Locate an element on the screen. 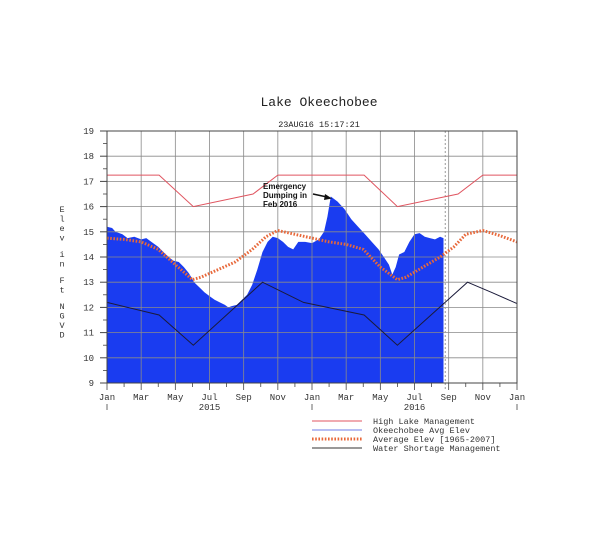 The image size is (605, 547). chart-timestamp: 23AUG16 15:17:21 is located at coordinates (319, 125).